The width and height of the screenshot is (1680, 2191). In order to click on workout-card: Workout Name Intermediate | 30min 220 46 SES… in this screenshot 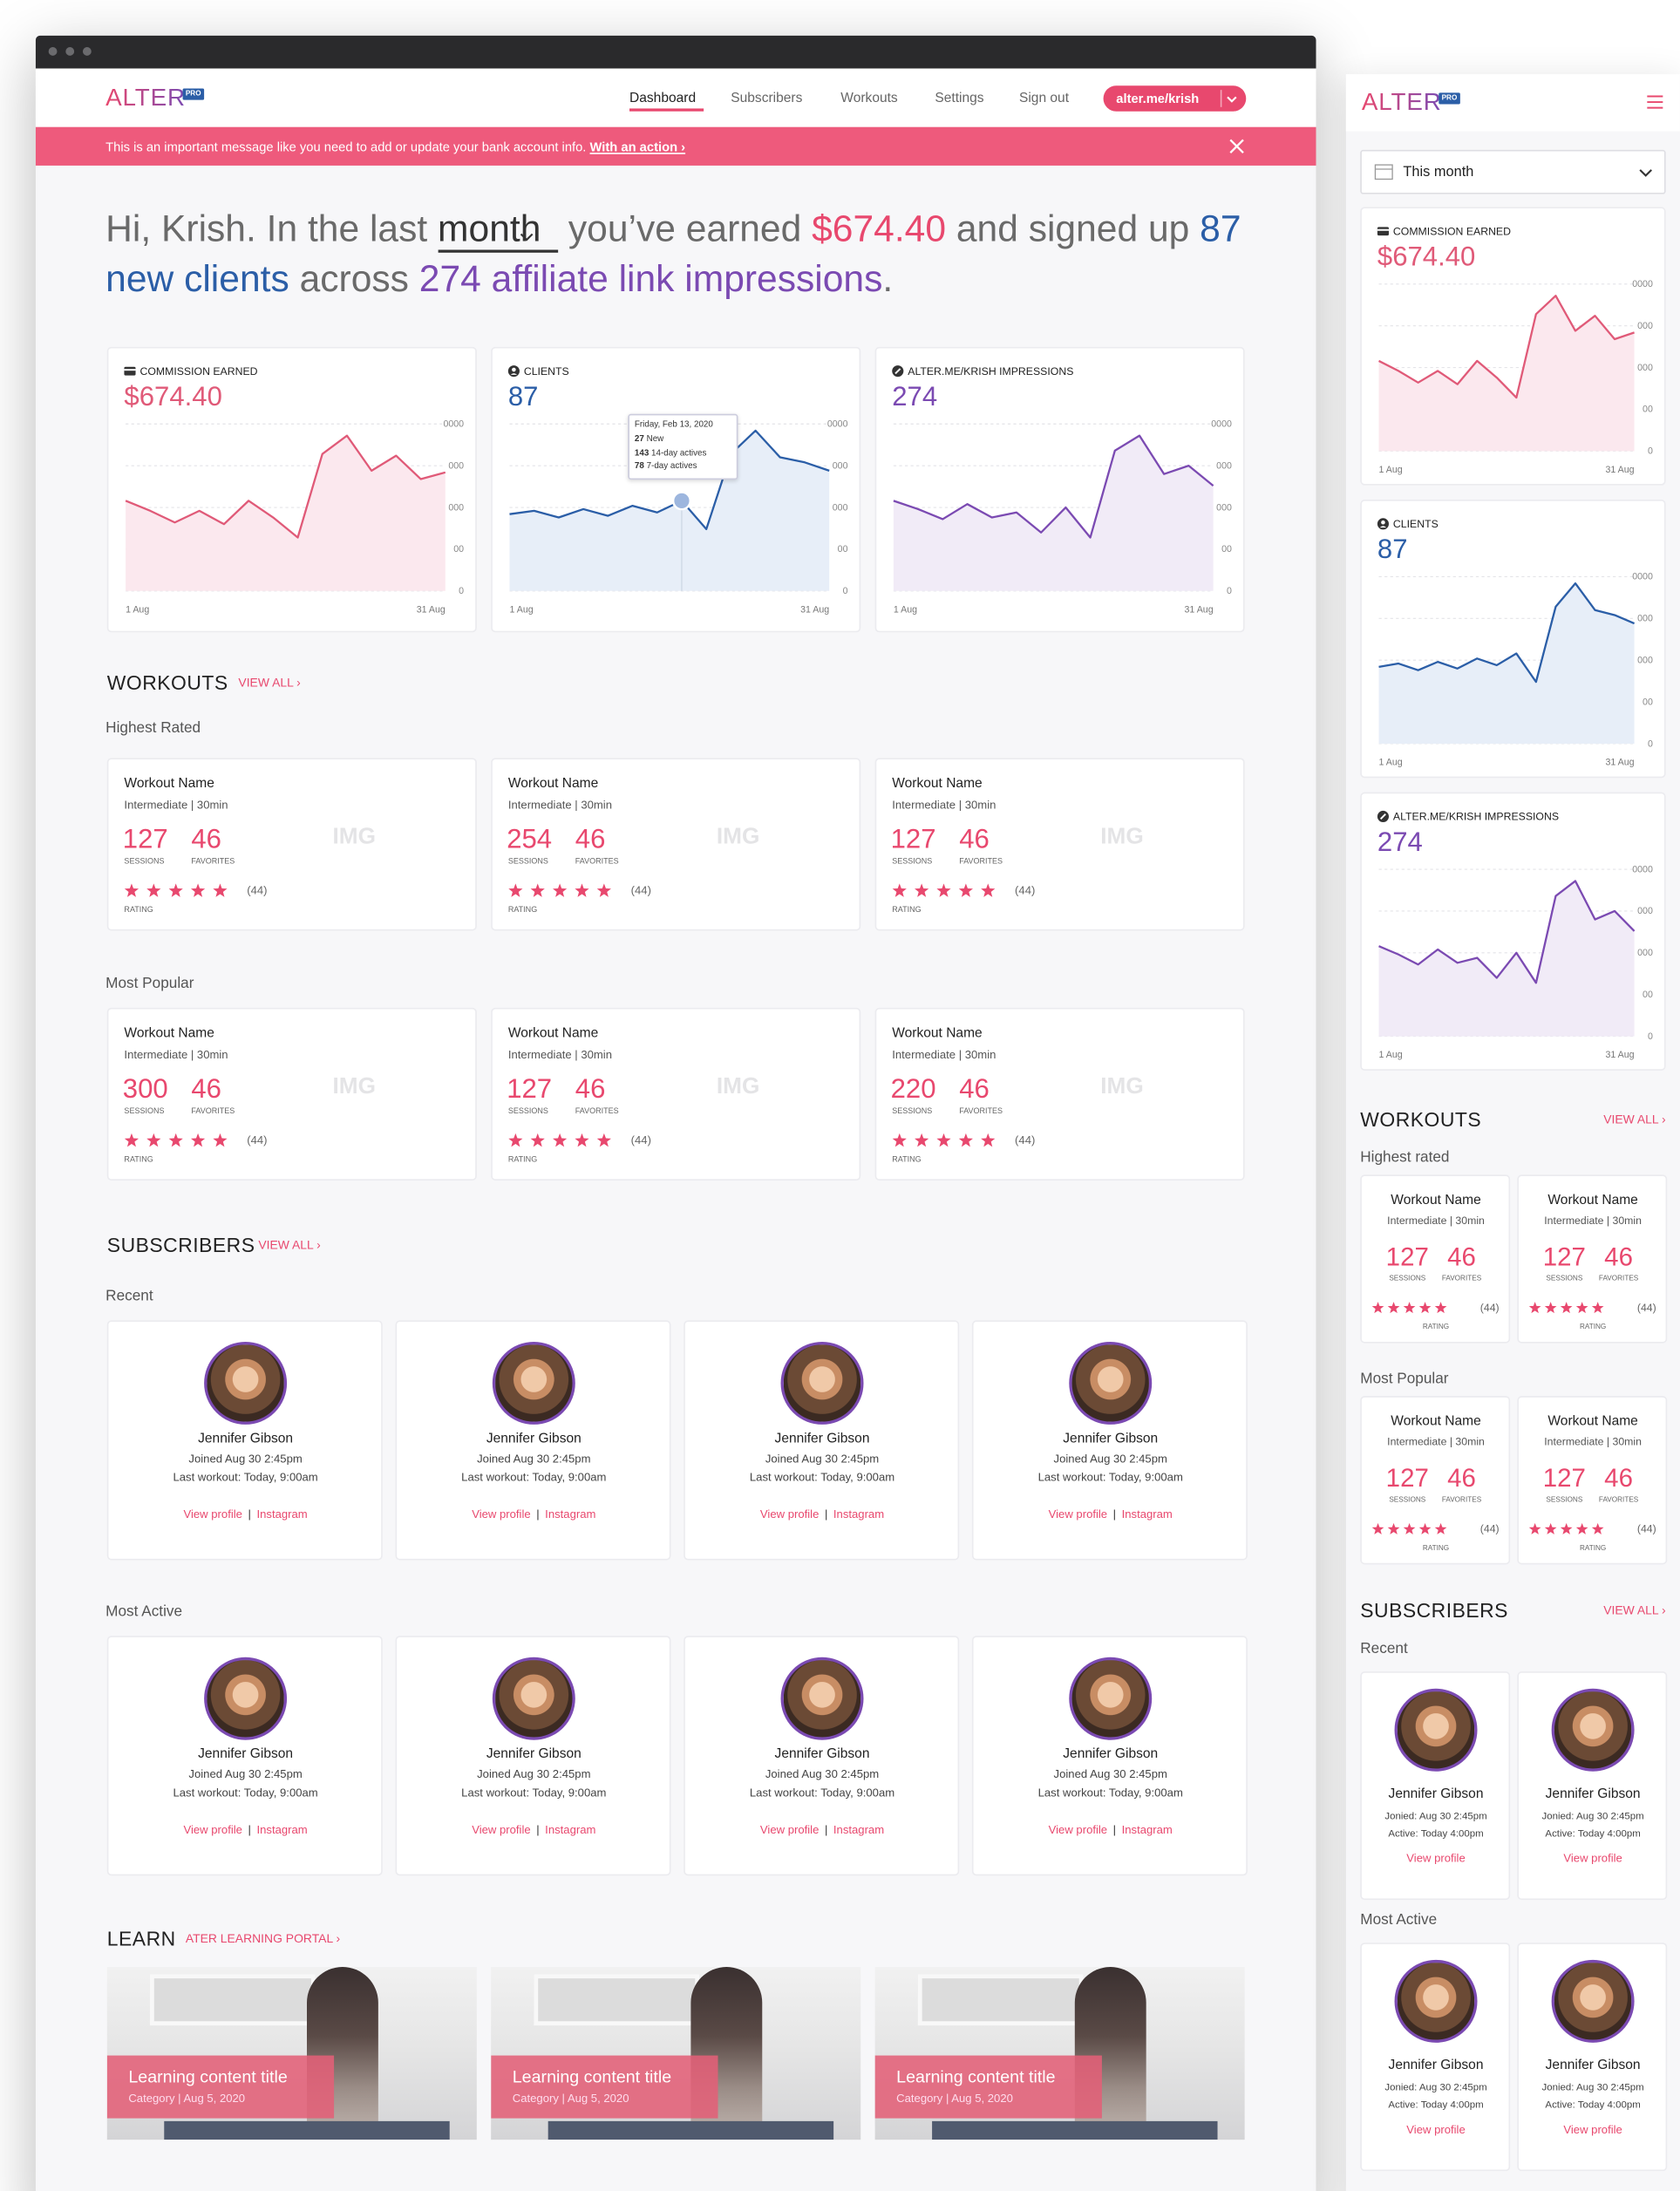, I will do `click(1059, 1094)`.